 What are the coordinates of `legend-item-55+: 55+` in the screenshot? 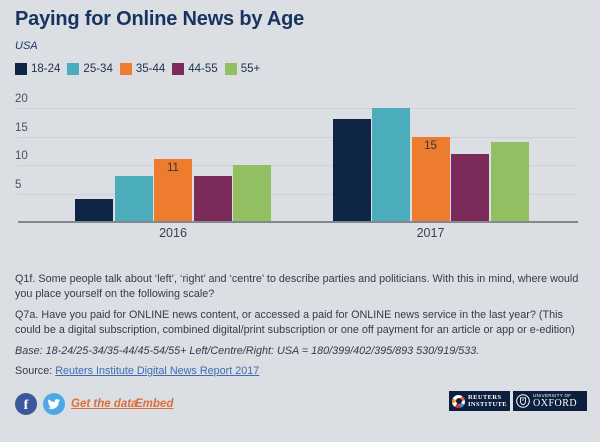 It's located at (242, 69).